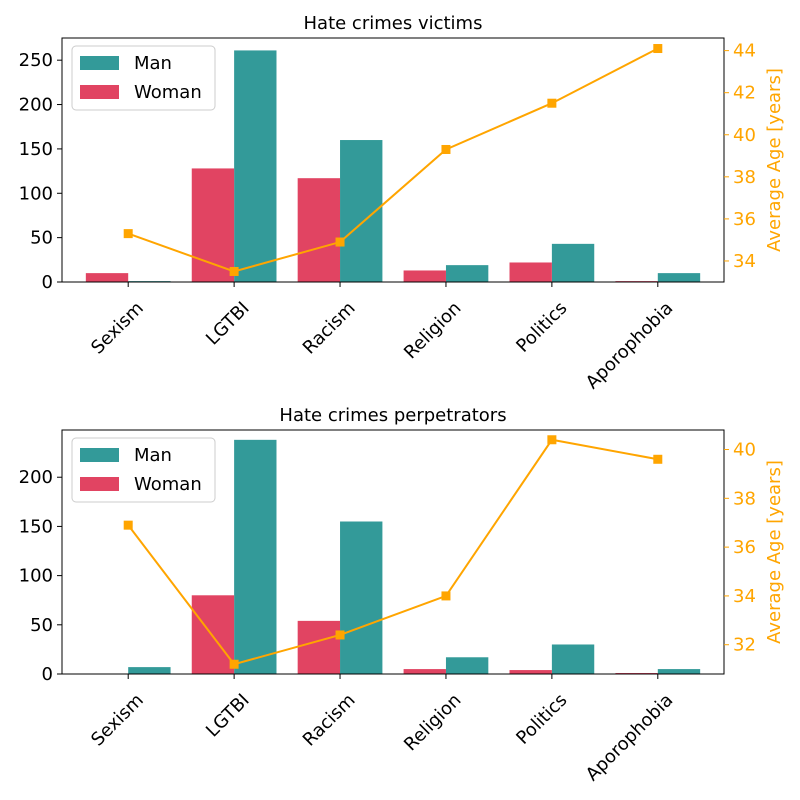  Describe the element at coordinates (744, 51) in the screenshot. I see `y2-tick-label: 44` at that location.